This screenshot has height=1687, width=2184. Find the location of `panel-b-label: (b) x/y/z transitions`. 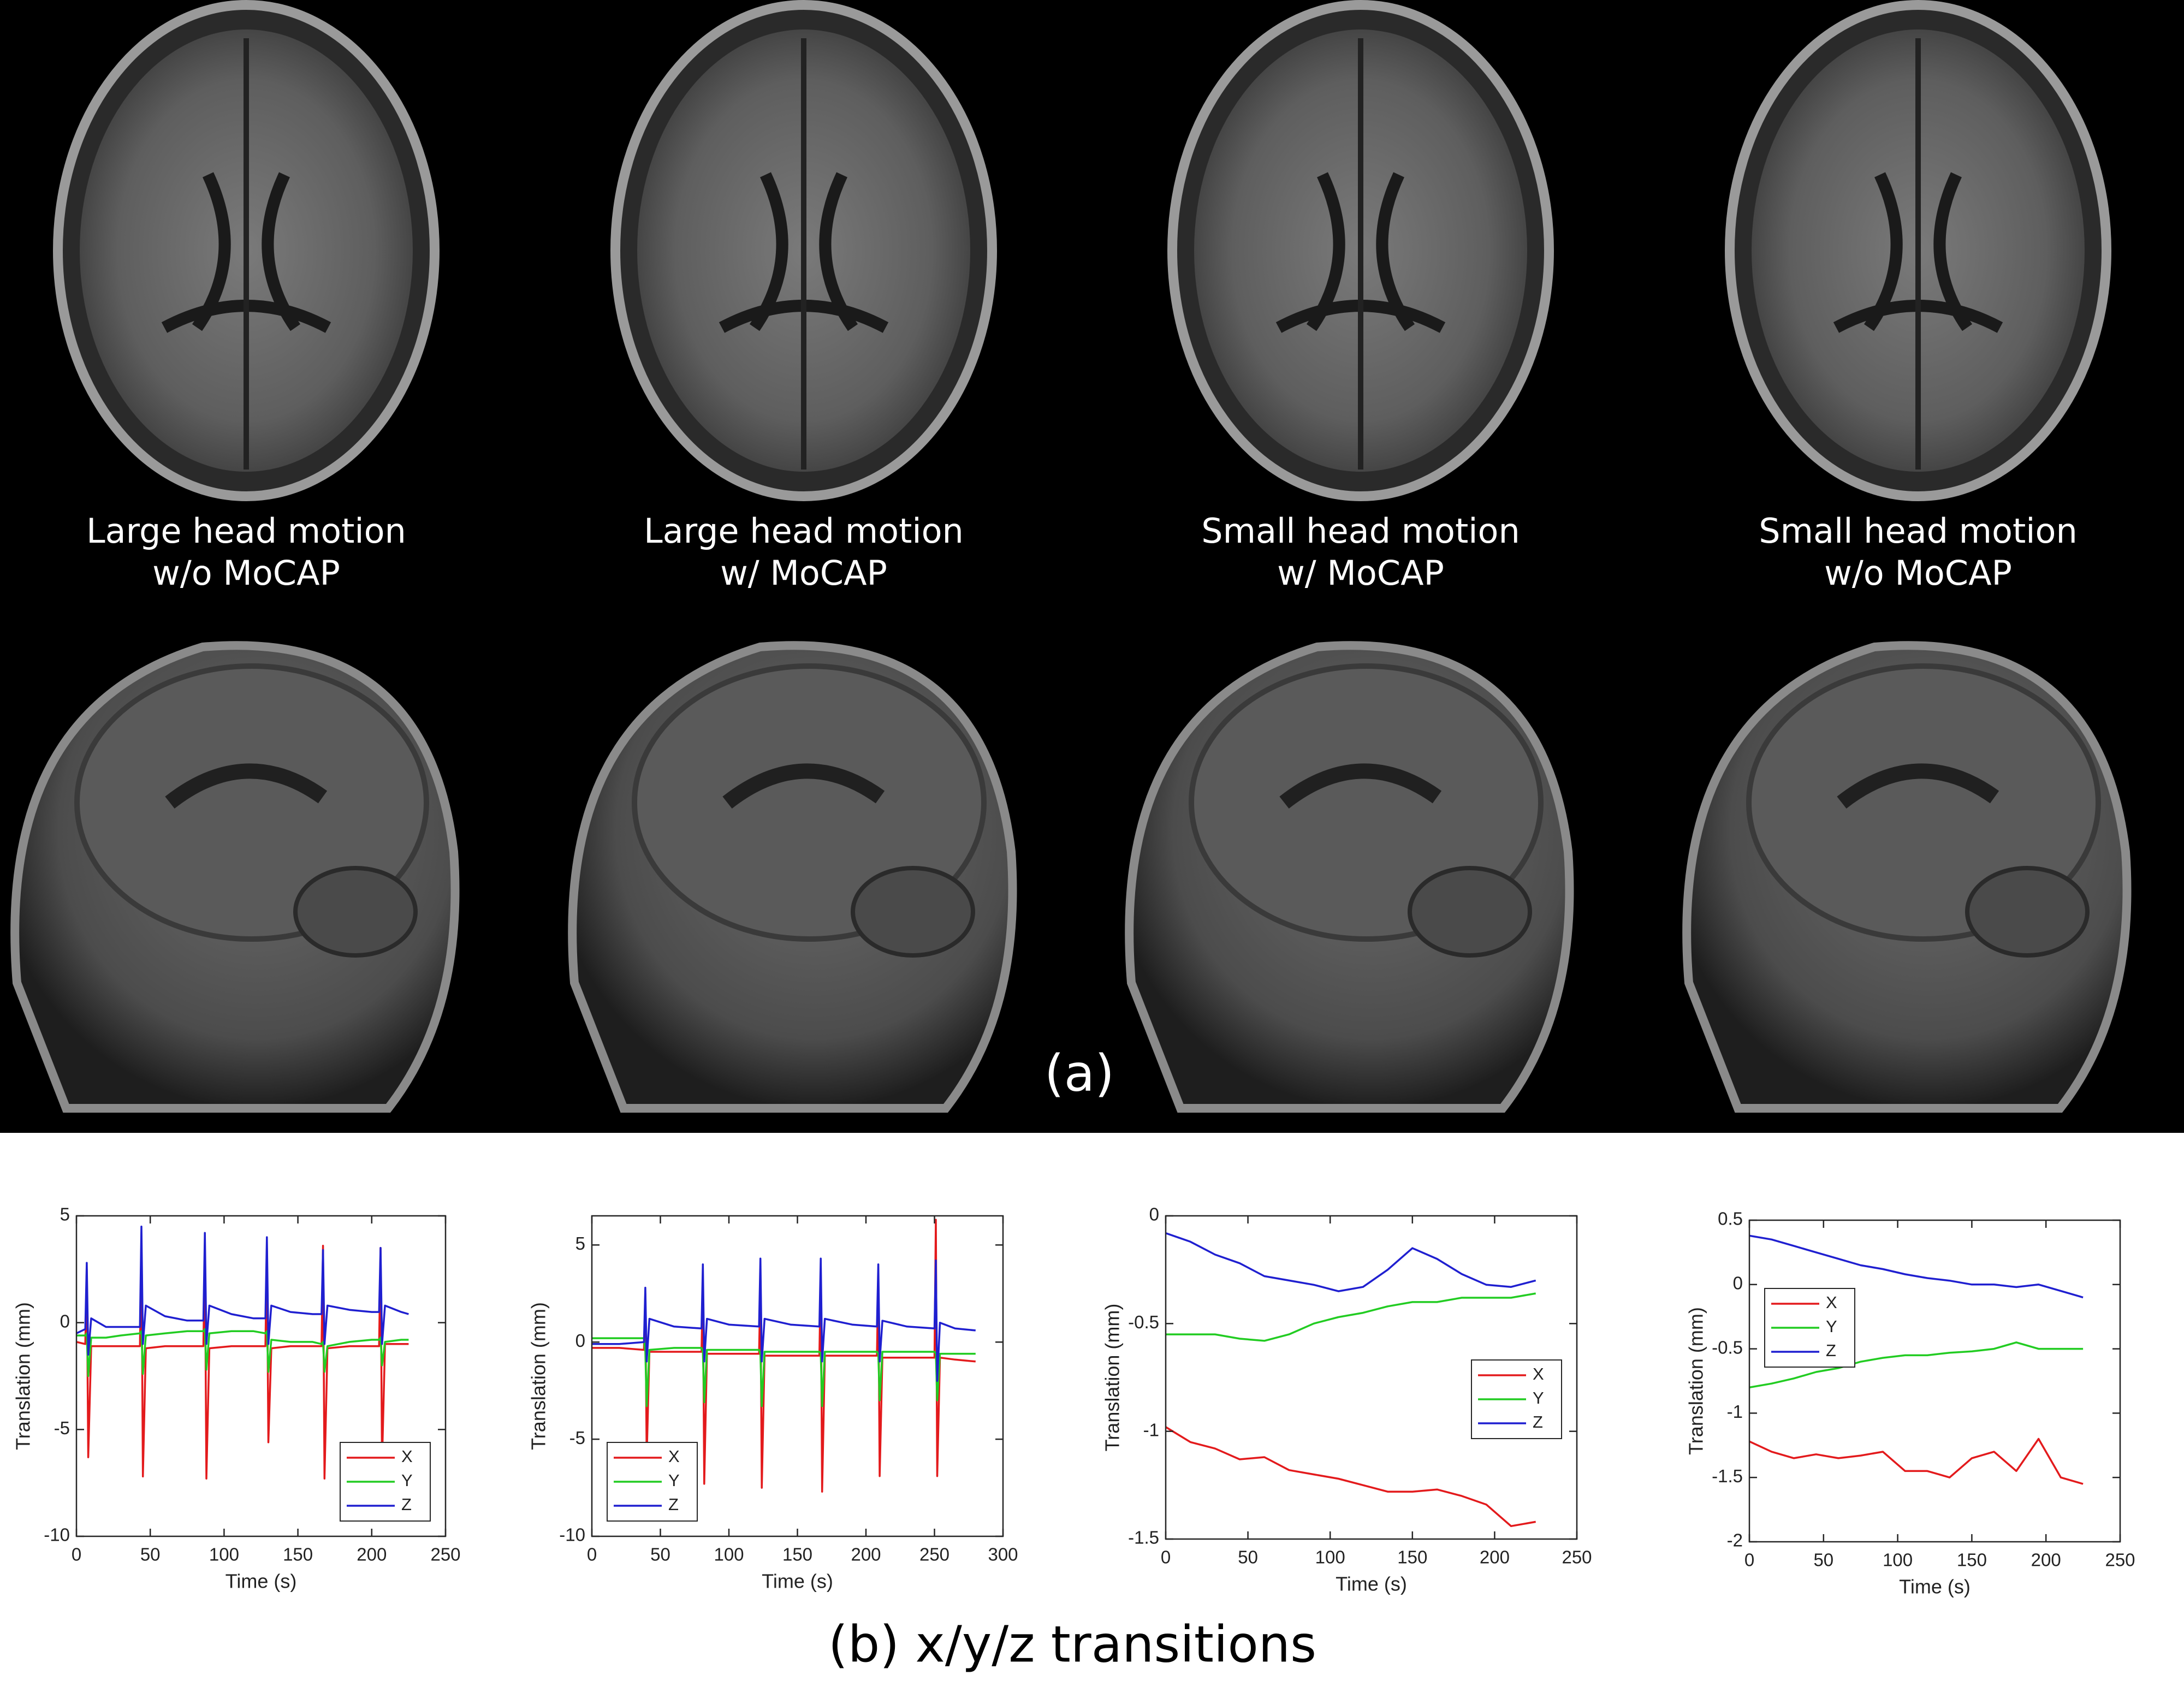

panel-b-label: (b) x/y/z transitions is located at coordinates (1072, 1644).